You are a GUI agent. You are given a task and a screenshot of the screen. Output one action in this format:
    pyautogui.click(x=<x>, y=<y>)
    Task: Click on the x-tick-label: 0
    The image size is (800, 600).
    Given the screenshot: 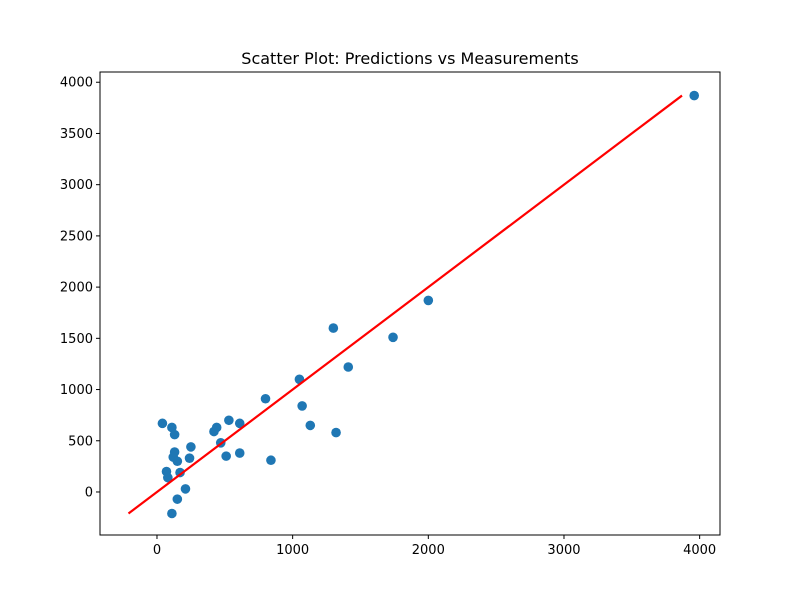 What is the action you would take?
    pyautogui.click(x=157, y=550)
    